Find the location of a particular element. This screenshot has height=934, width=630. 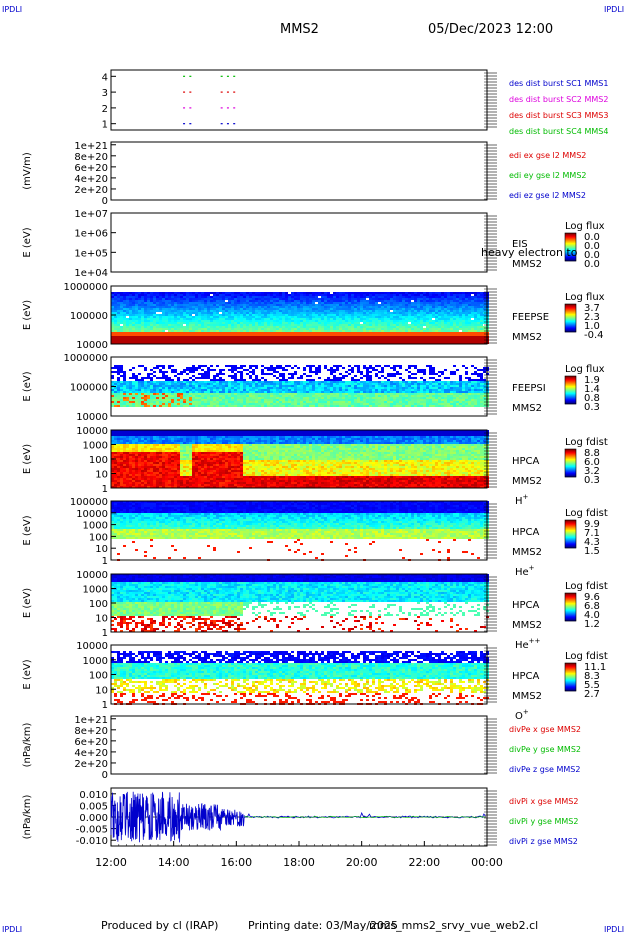

colorbar-segment is located at coordinates (570, 238).